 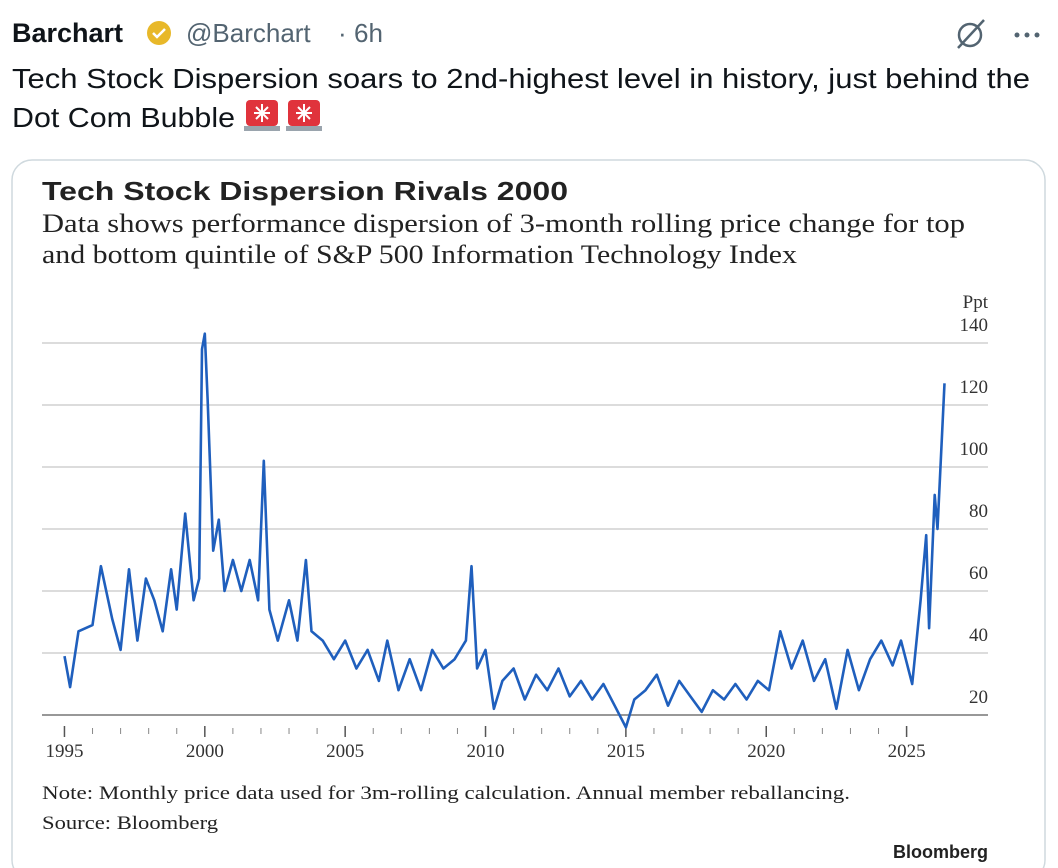 What do you see at coordinates (205, 751) in the screenshot?
I see `x-tick-label: 2000` at bounding box center [205, 751].